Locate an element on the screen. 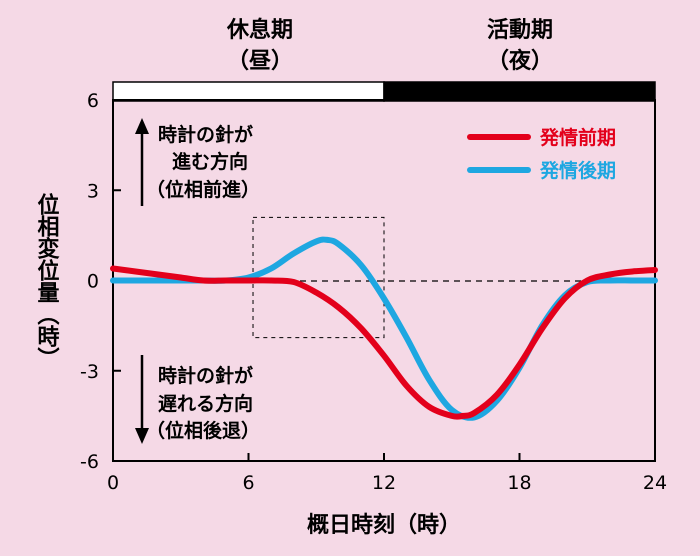  phase-sub-active: （夜） is located at coordinates (520, 61).